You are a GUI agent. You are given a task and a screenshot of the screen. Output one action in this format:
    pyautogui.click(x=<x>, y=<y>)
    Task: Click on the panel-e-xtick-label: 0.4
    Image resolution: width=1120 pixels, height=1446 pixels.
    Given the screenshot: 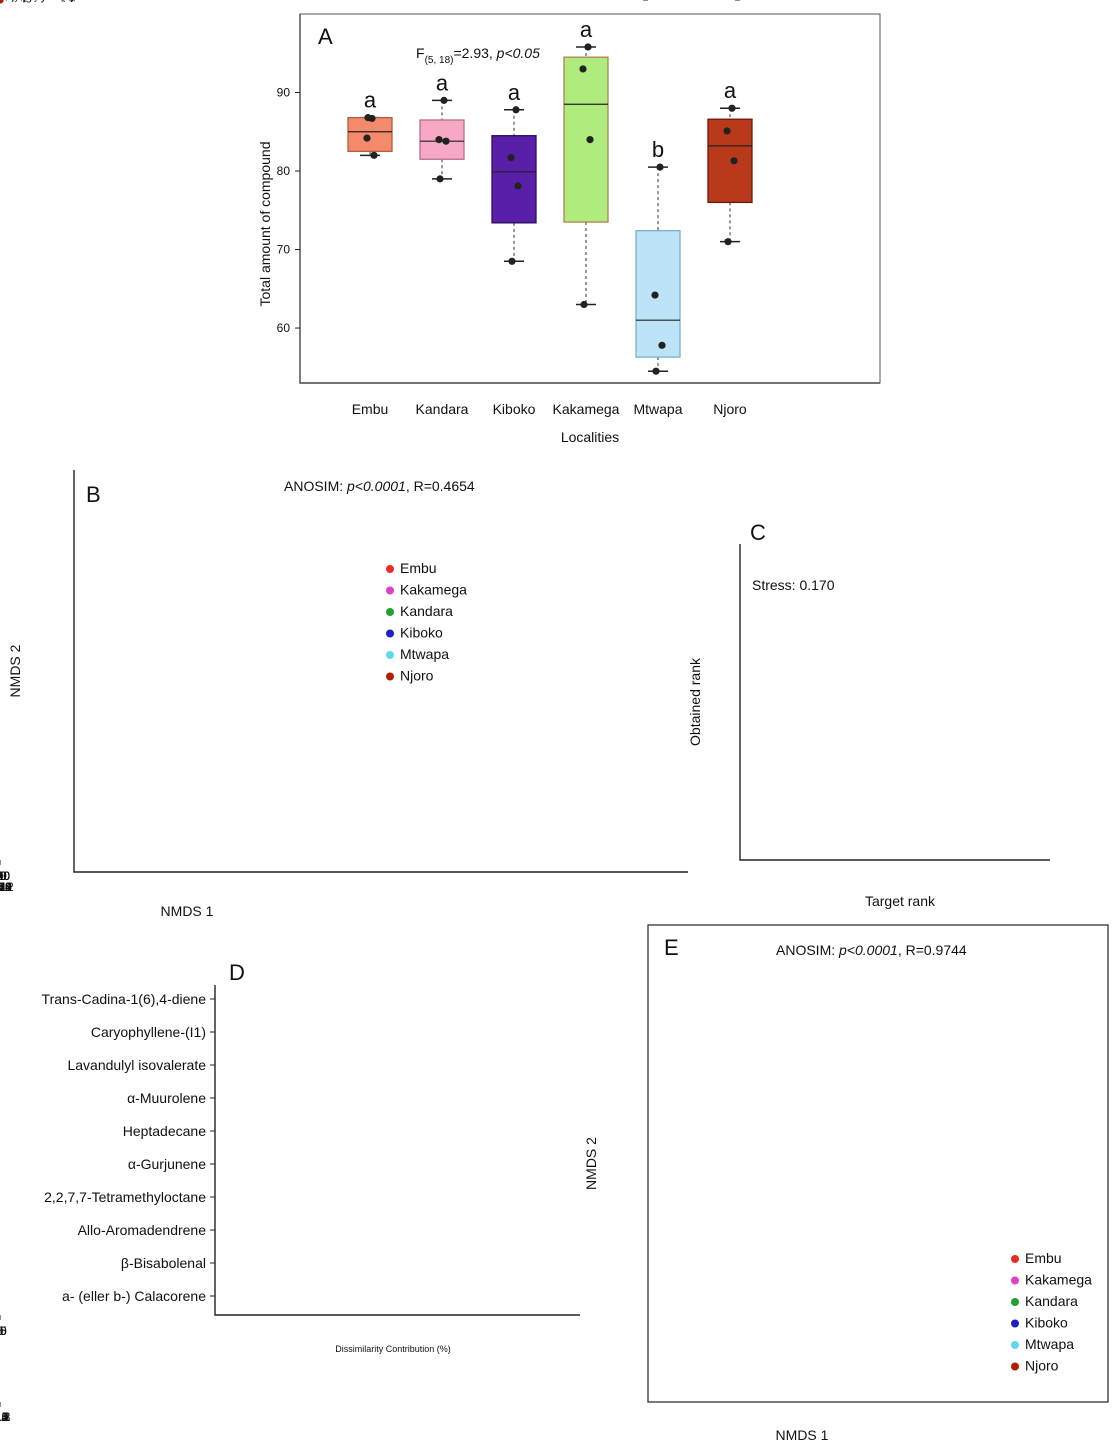 What is the action you would take?
    pyautogui.click(x=4, y=1417)
    